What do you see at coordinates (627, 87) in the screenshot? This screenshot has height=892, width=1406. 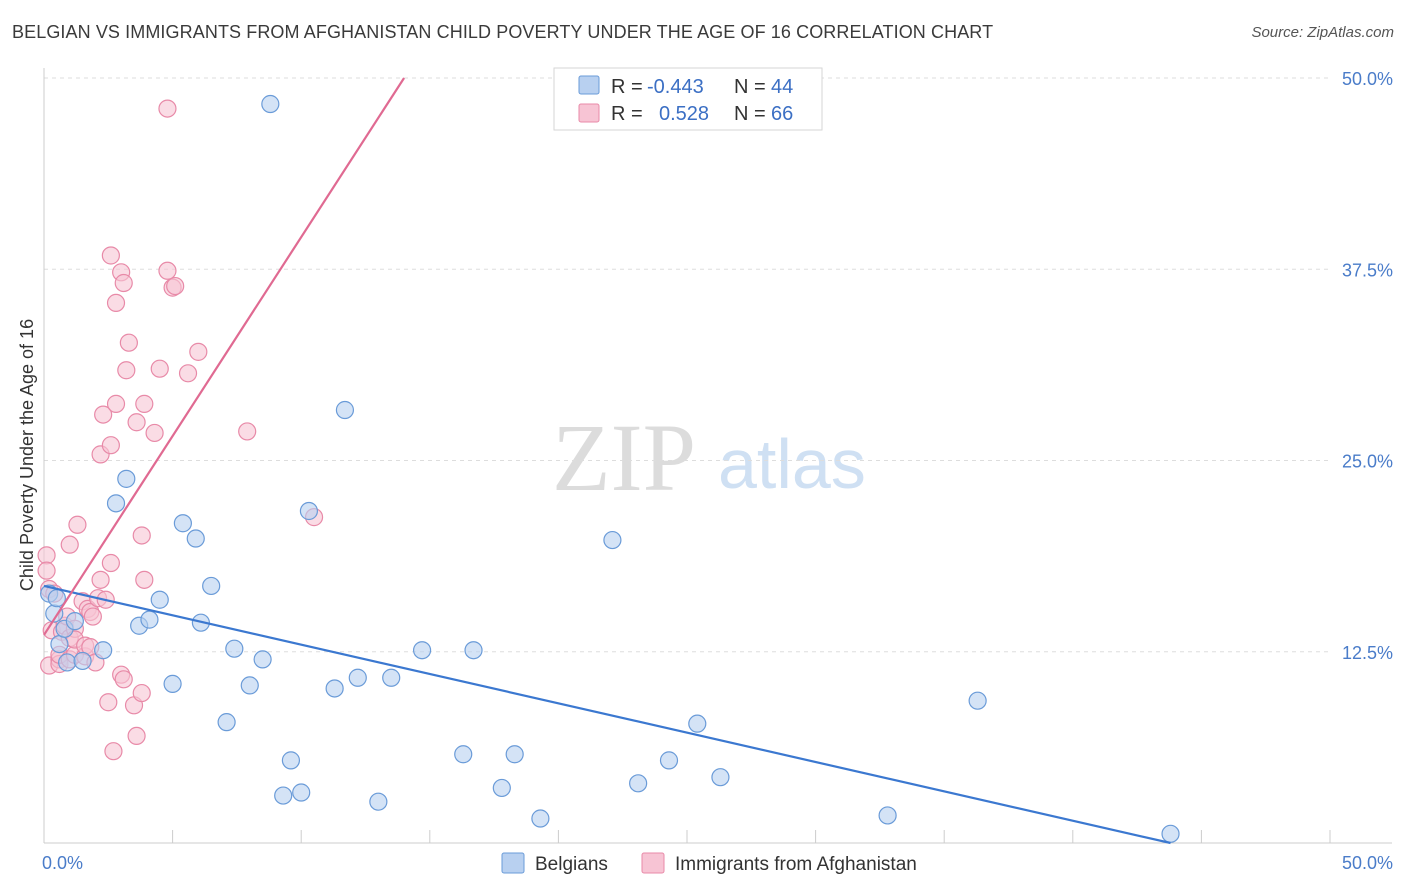 I see `legend-r-label-1: R =` at bounding box center [627, 87].